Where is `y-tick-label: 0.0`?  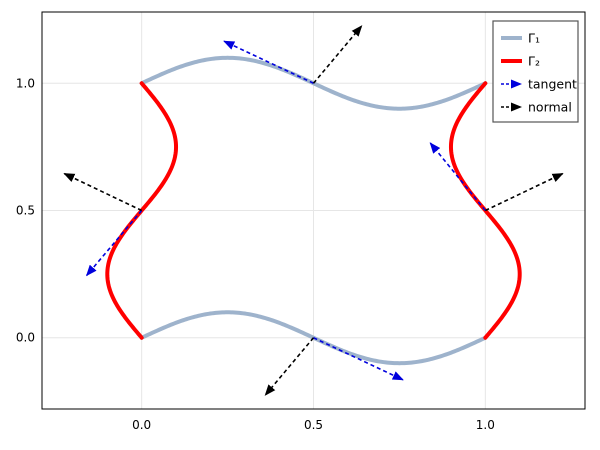
y-tick-label: 0.0 is located at coordinates (25, 338).